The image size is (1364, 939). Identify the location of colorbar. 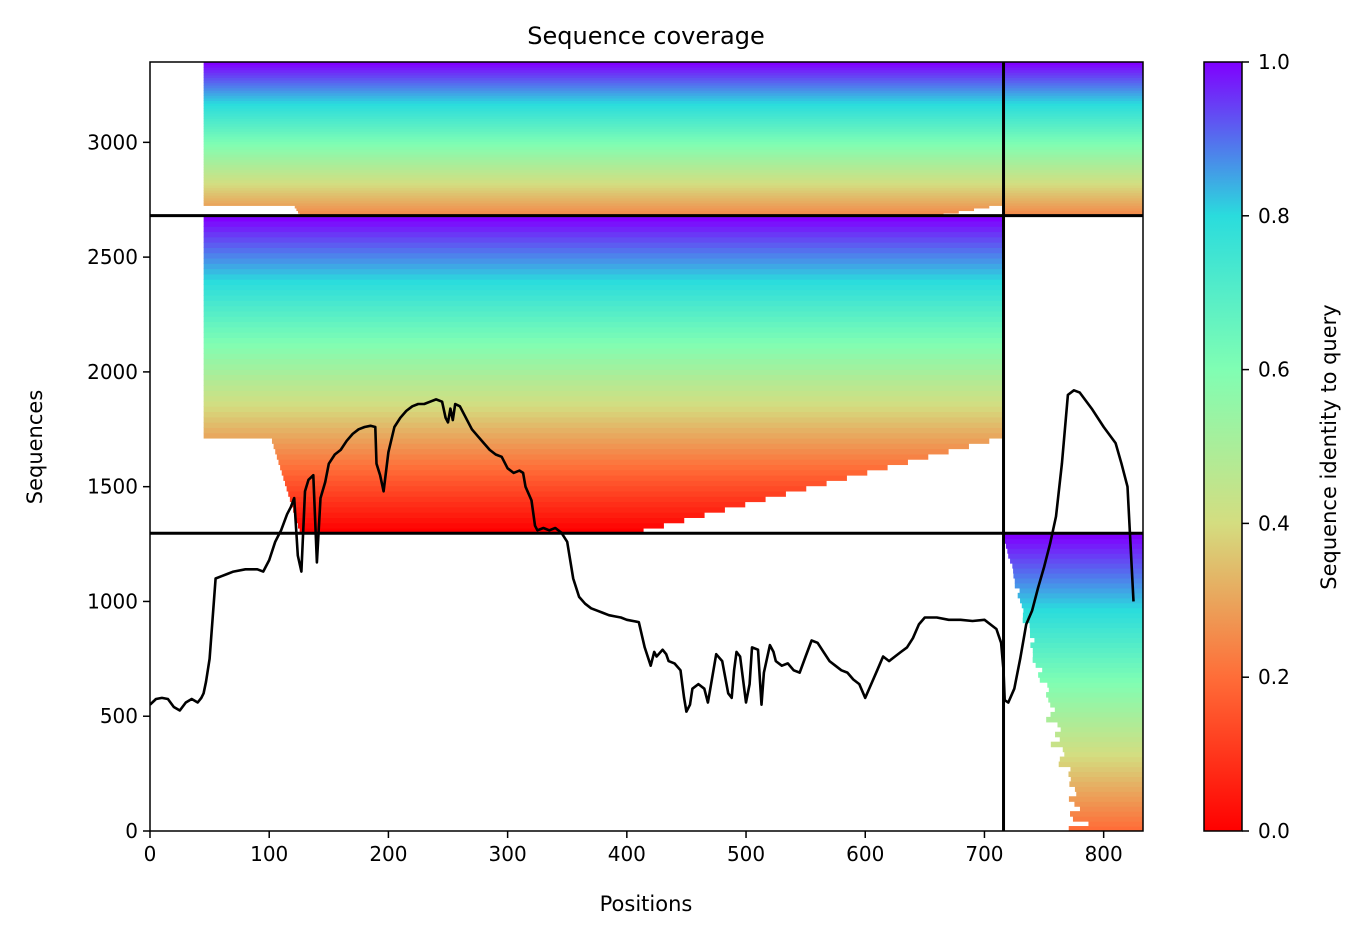
(1223, 446).